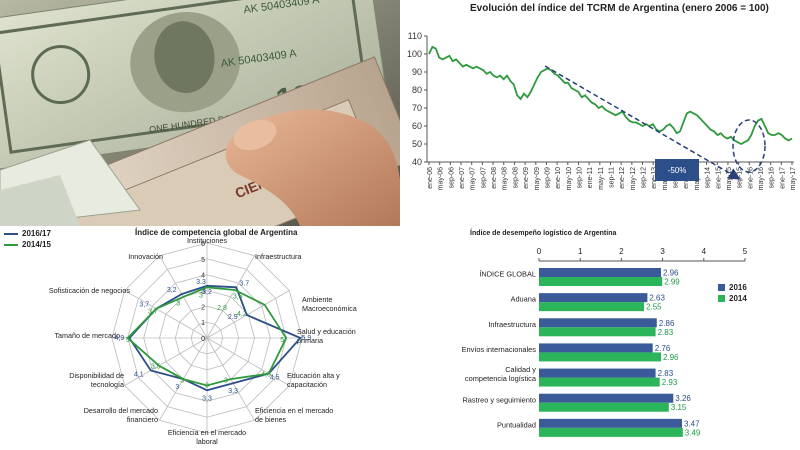  Describe the element at coordinates (307, 338) in the screenshot. I see `radar-value-2016: 5,9` at that location.